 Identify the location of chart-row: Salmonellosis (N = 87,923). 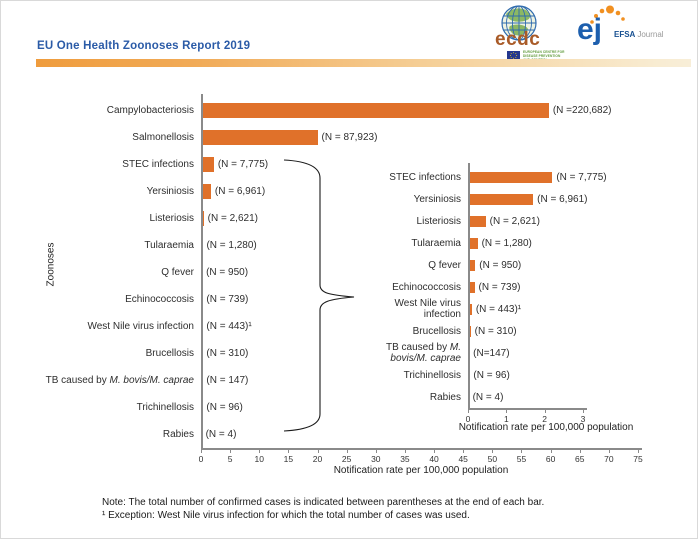
(366, 137).